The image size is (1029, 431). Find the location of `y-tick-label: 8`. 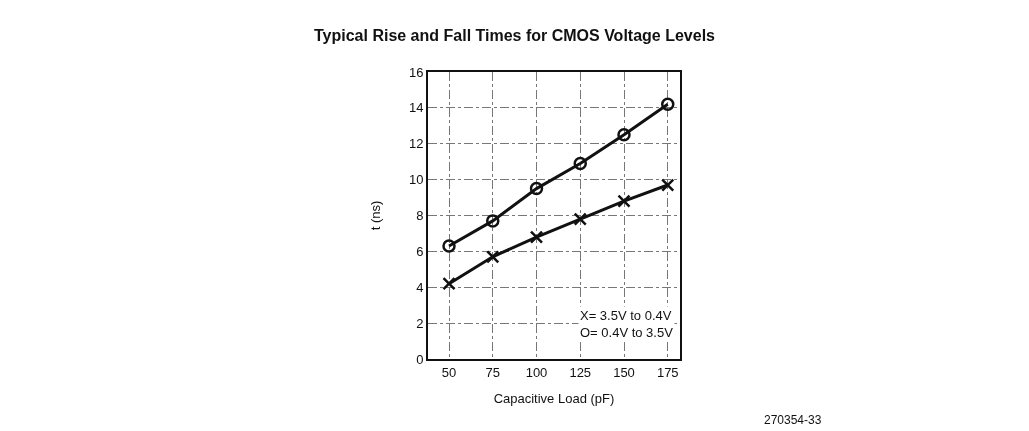

y-tick-label: 8 is located at coordinates (420, 216).